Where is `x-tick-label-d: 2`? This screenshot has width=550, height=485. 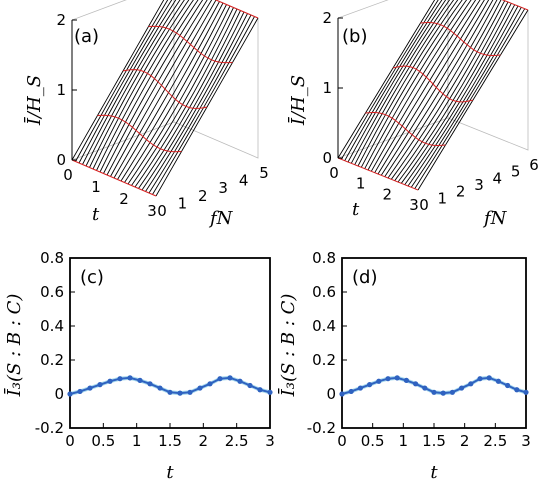 x-tick-label-d: 2 is located at coordinates (465, 441).